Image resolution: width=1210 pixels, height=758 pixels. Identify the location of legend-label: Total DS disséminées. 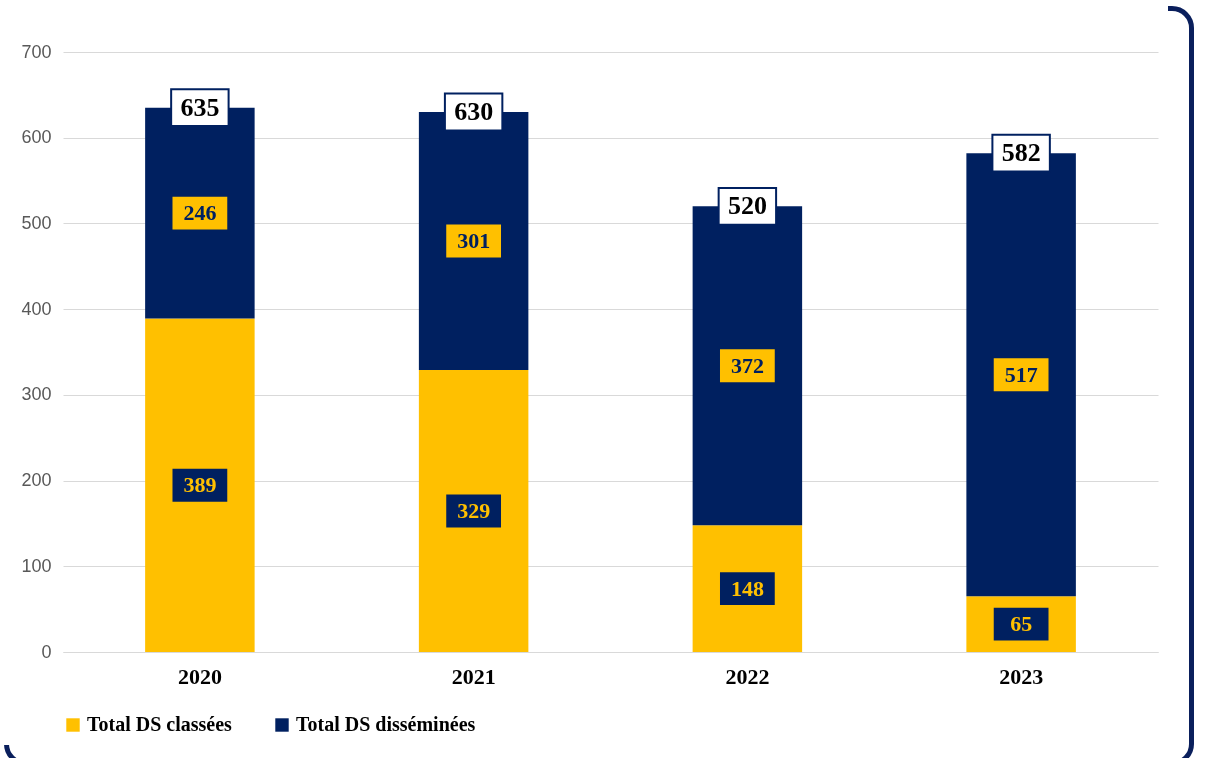
(386, 724).